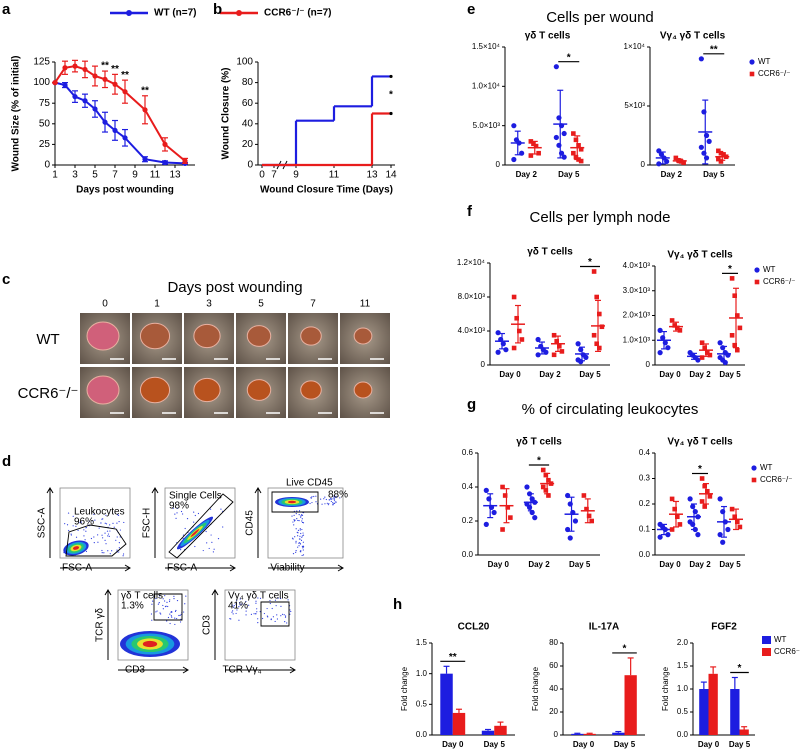 This screenshot has height=753, width=800. I want to click on x-axis-title: CD3, so click(135, 670).